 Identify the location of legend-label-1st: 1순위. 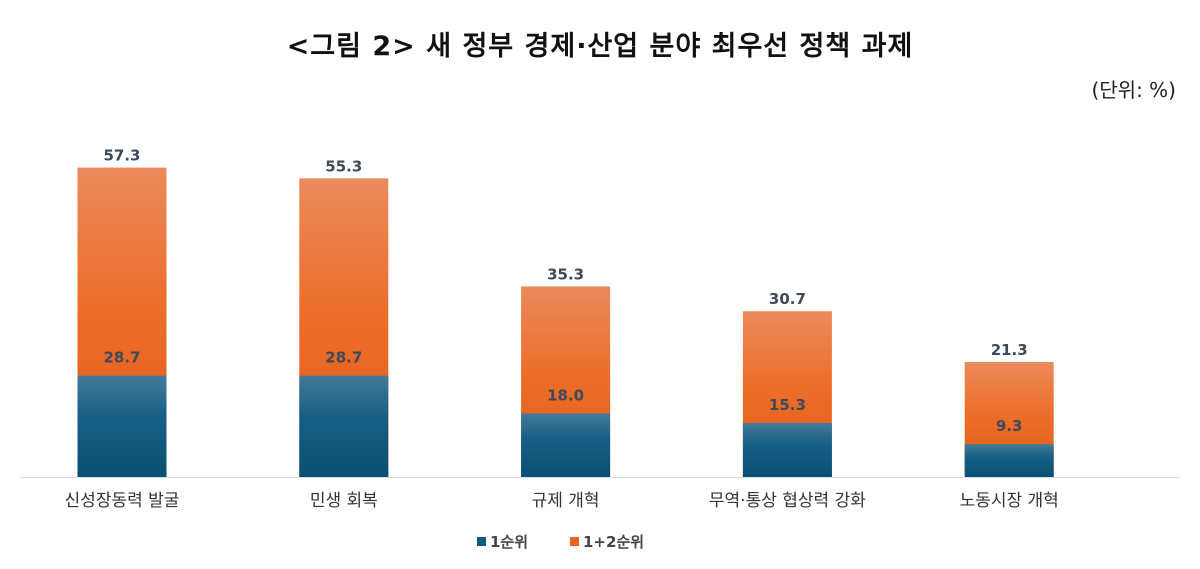
(509, 542).